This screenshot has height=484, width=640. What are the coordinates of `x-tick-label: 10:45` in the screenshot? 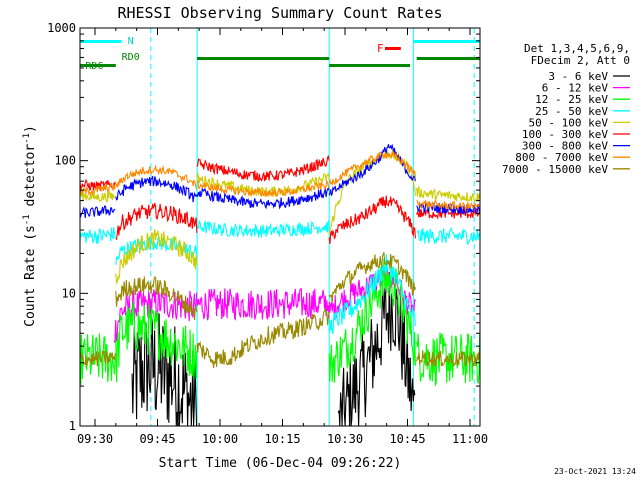 It's located at (407, 439).